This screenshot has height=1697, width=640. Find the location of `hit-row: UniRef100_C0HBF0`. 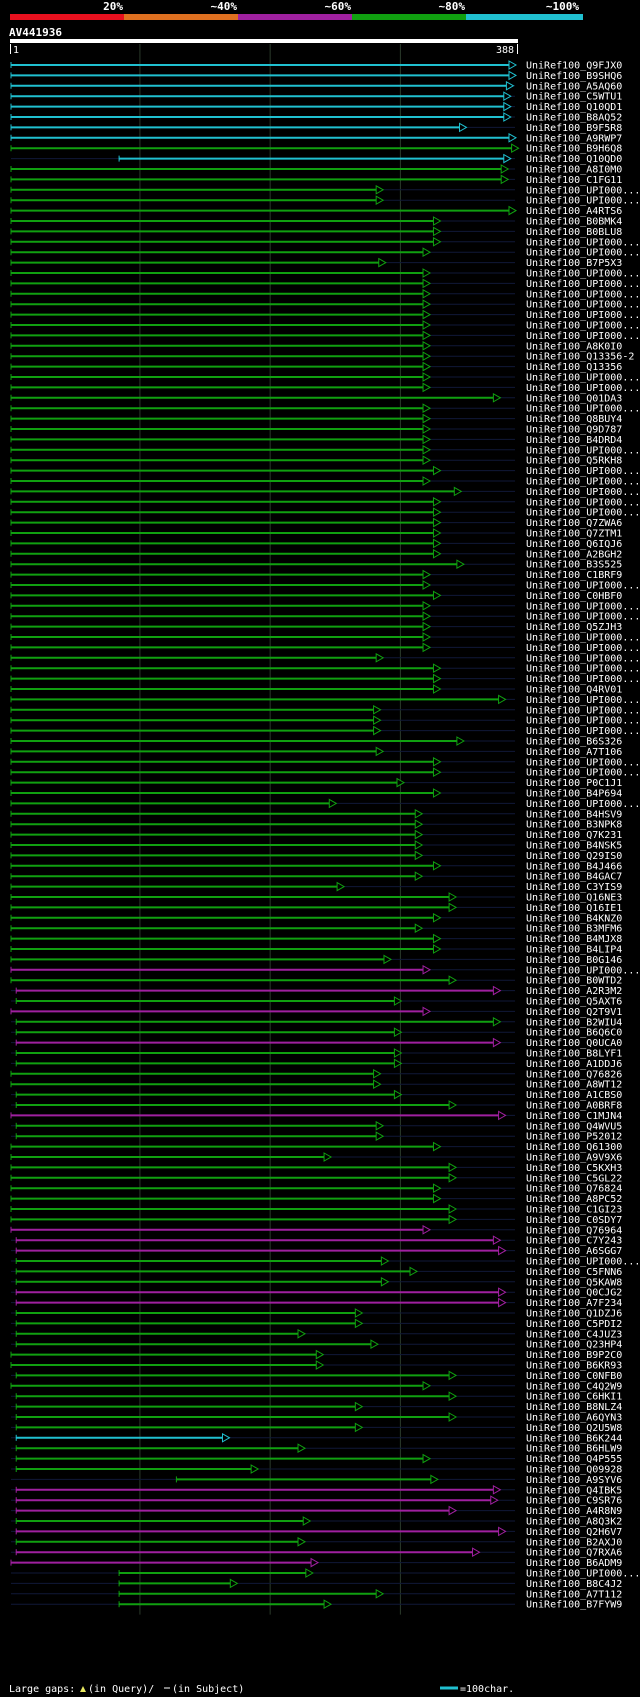

hit-row: UniRef100_C0HBF0 is located at coordinates (316, 596).